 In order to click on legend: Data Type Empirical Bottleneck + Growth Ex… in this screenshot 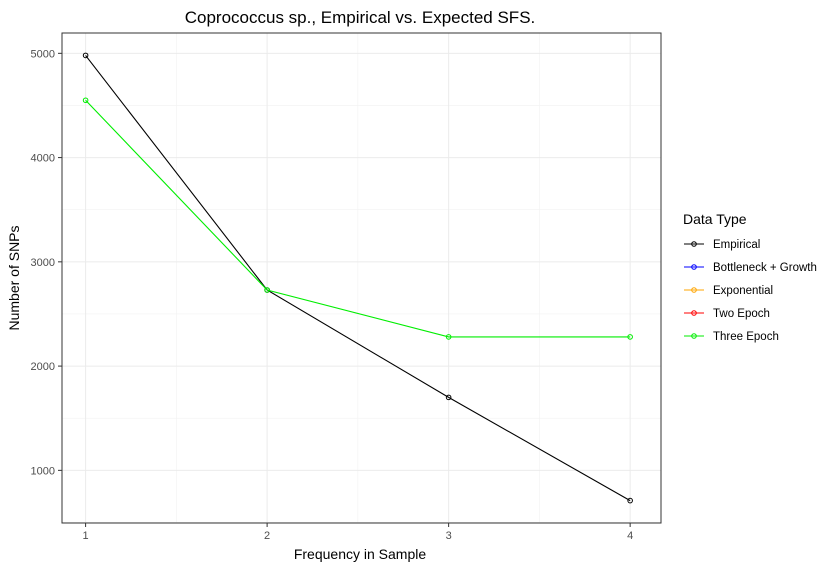, I will do `click(750, 277)`.